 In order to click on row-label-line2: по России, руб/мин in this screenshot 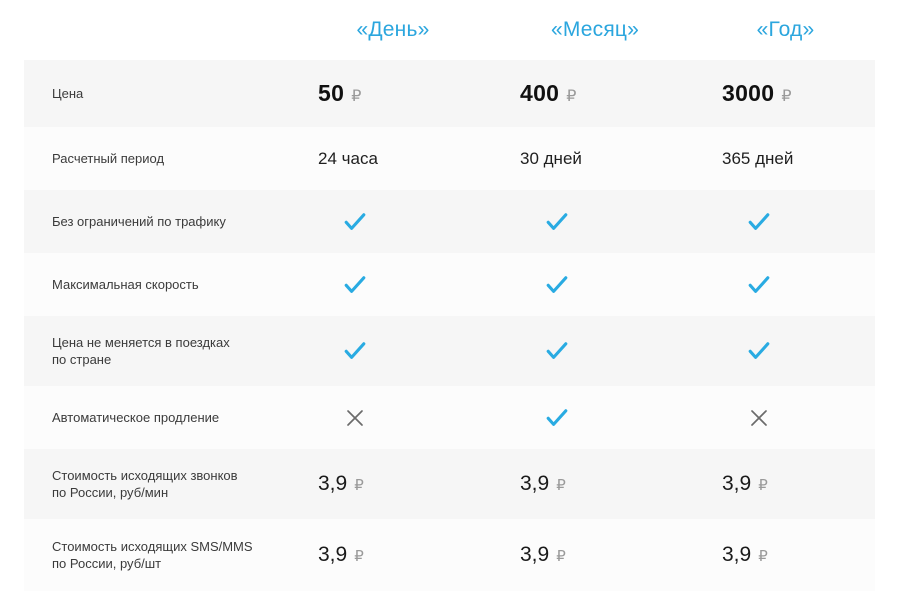, I will do `click(110, 492)`.